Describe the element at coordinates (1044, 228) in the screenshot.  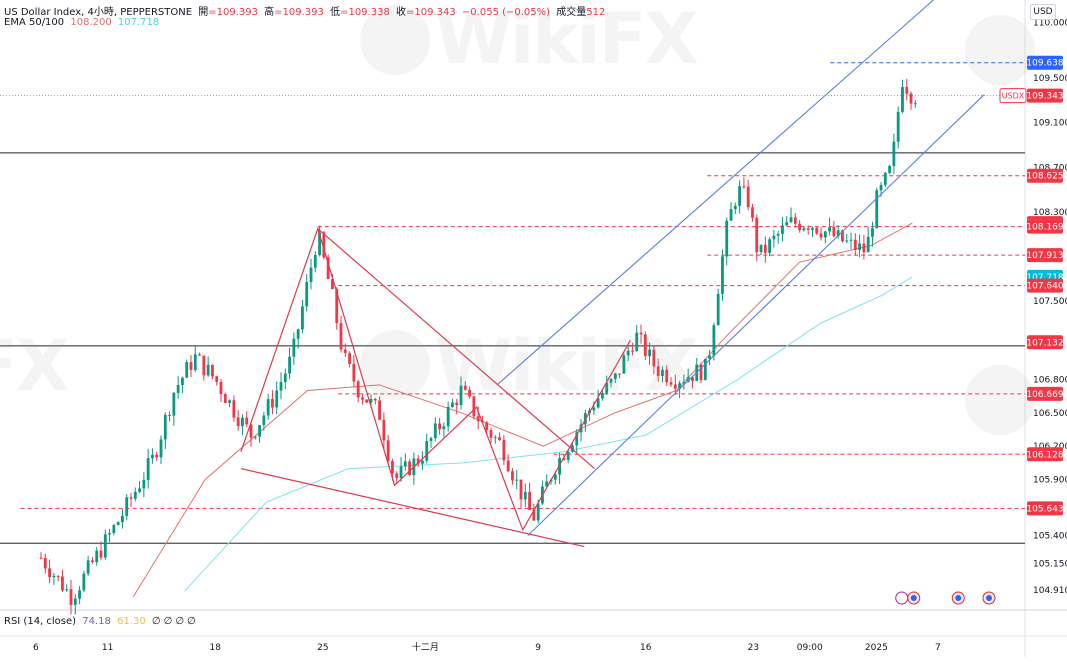
I see `price-badge-label: 108.169` at that location.